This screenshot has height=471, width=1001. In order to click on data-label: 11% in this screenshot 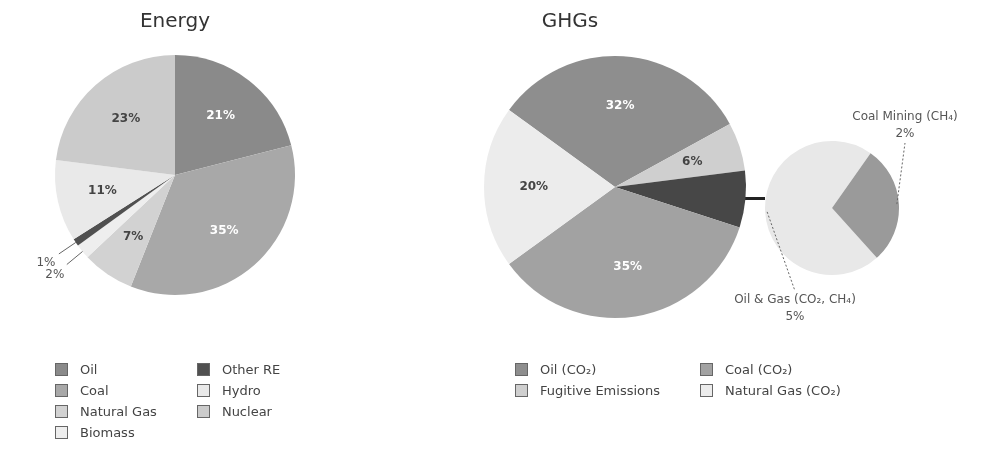, I will do `click(102, 190)`.